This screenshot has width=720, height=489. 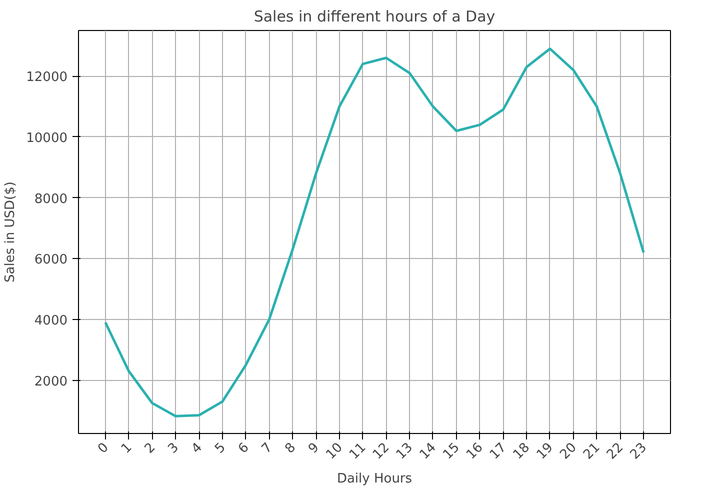 I want to click on x-tick-label: 4, so click(x=197, y=448).